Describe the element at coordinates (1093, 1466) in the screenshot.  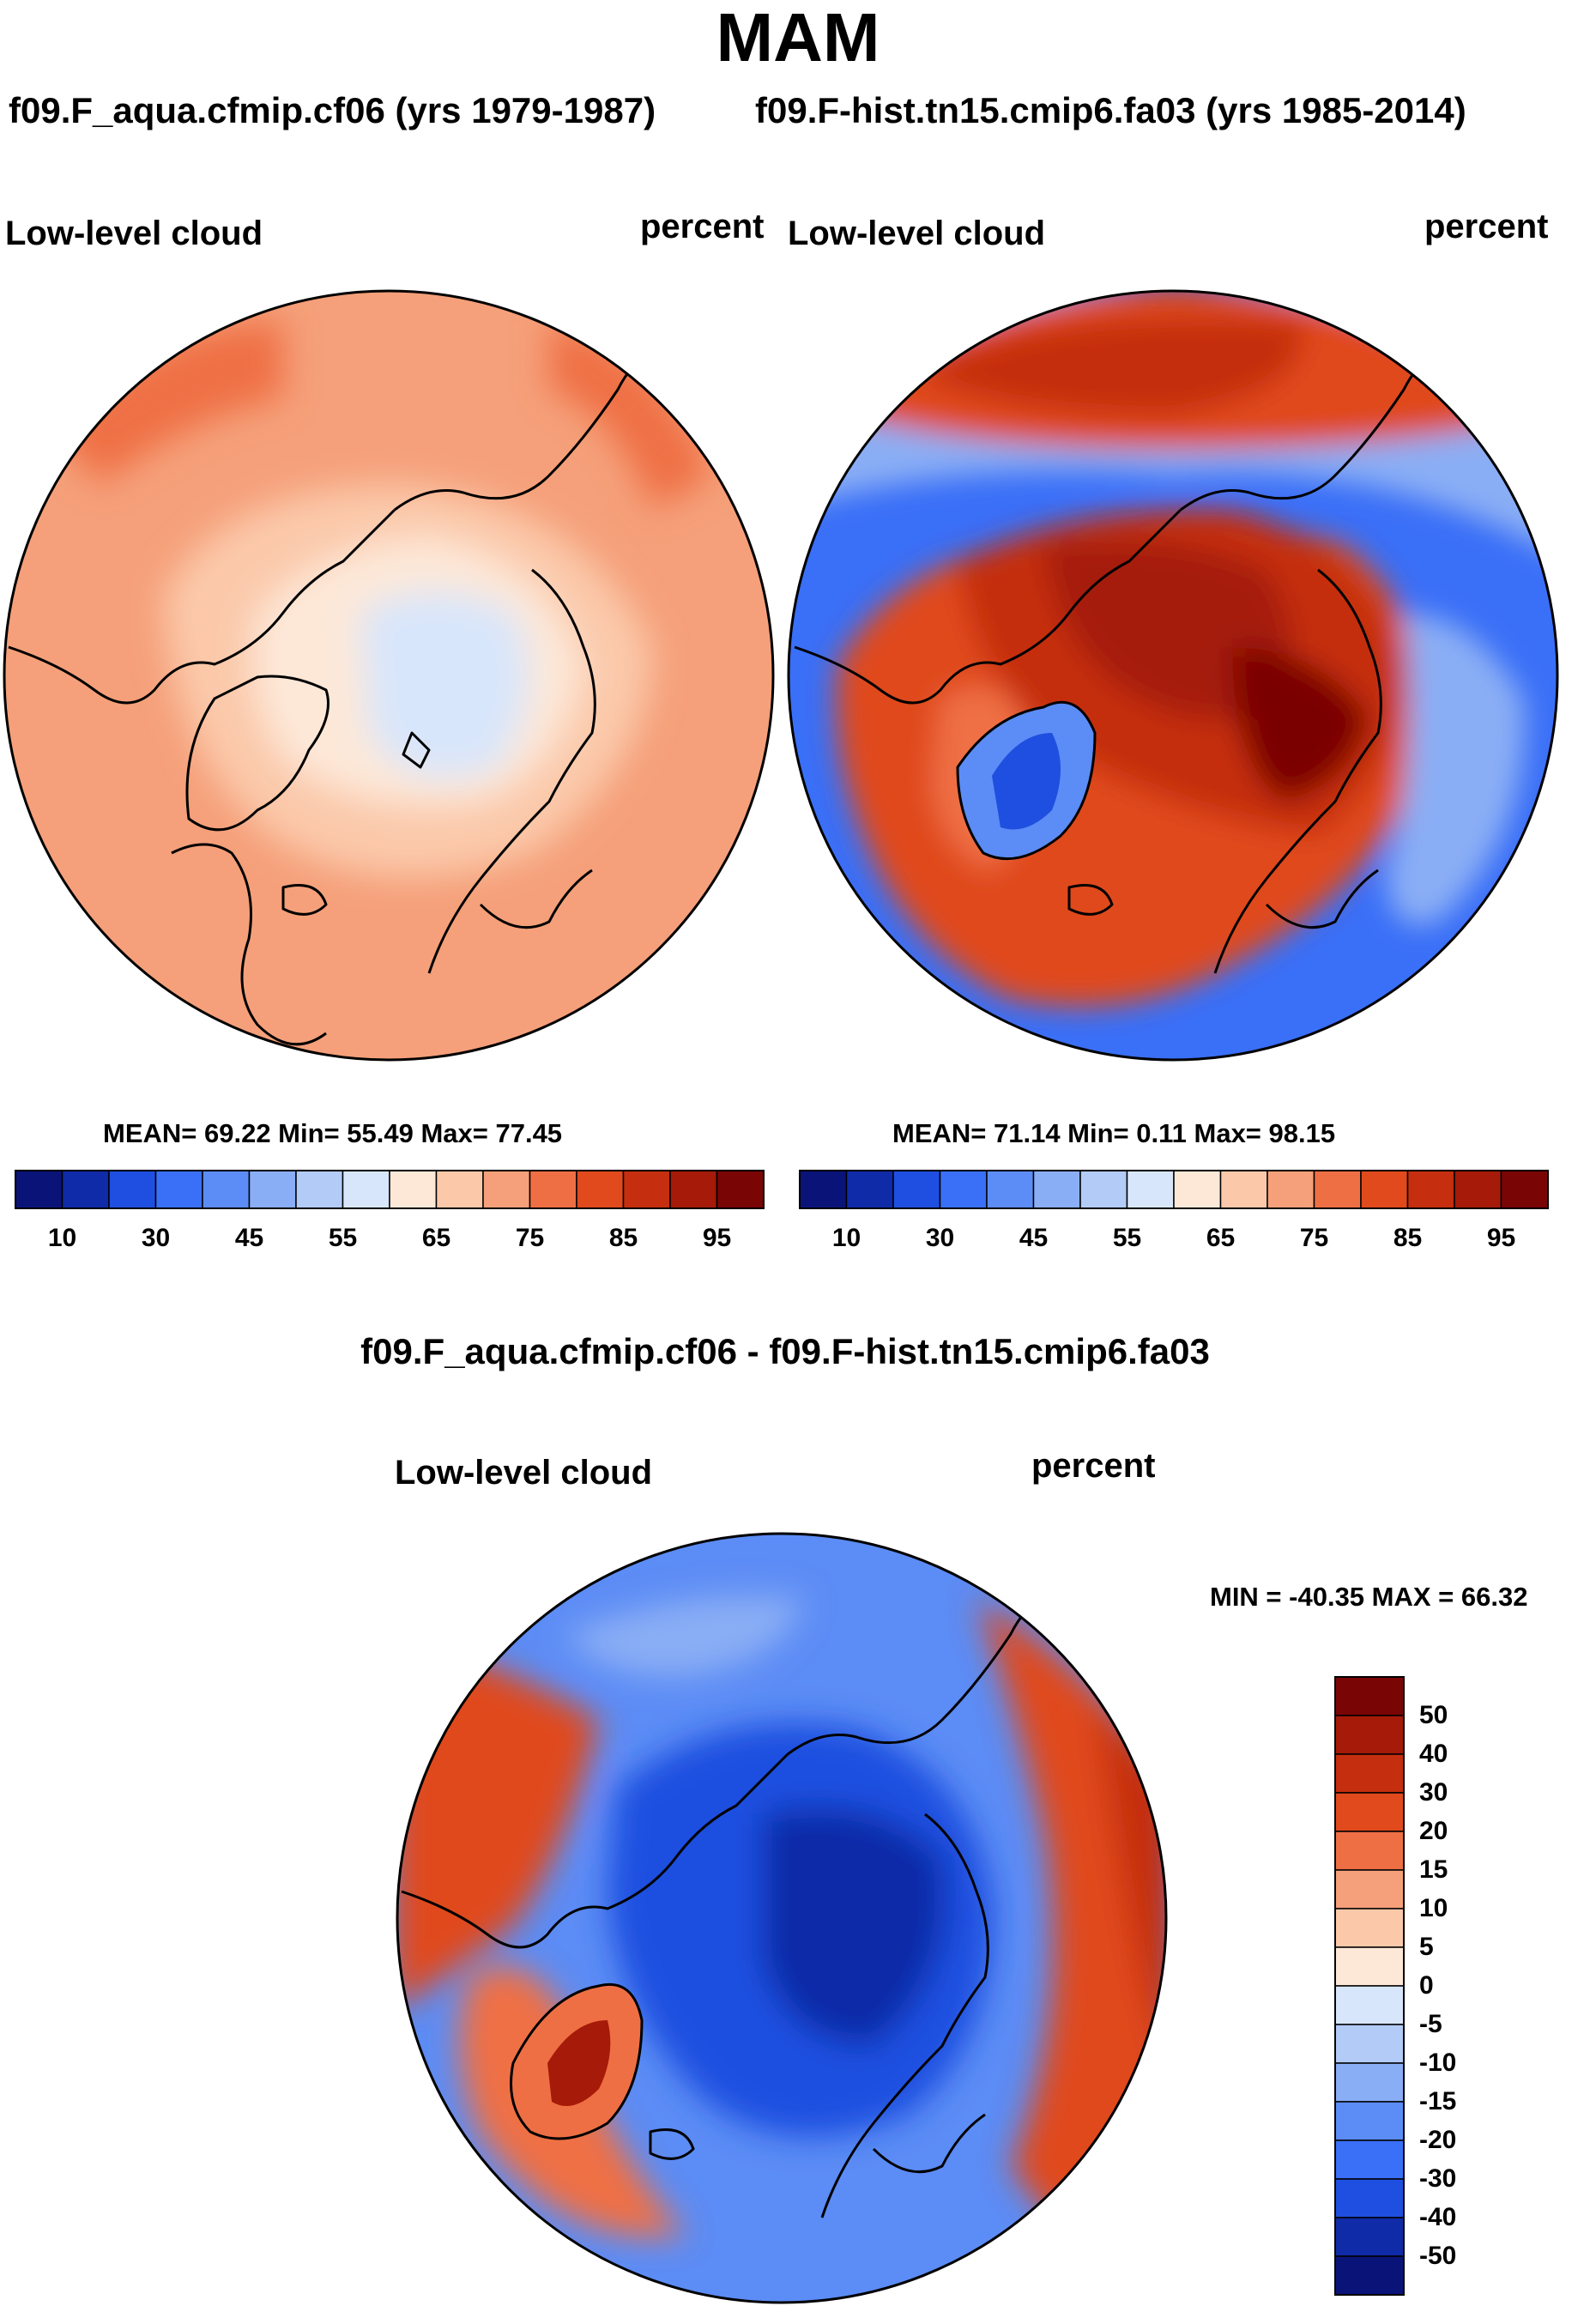
I see `diff-units-label: percent` at that location.